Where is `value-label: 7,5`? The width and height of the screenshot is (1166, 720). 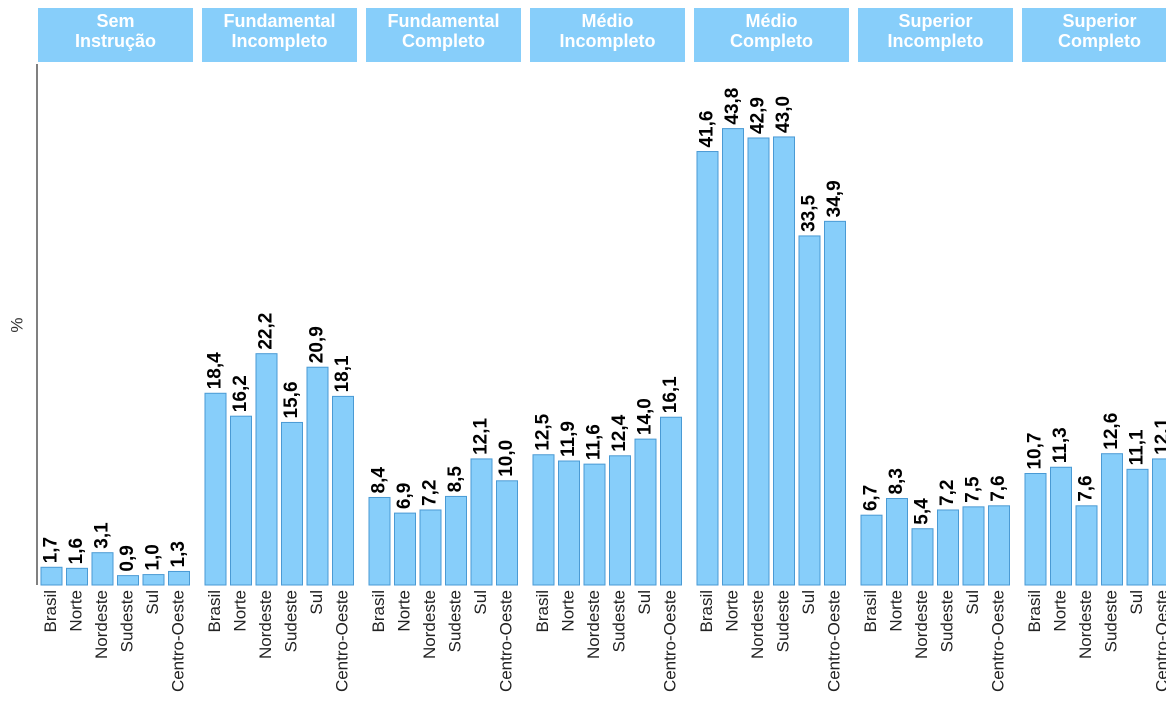
value-label: 7,5 is located at coordinates (973, 489).